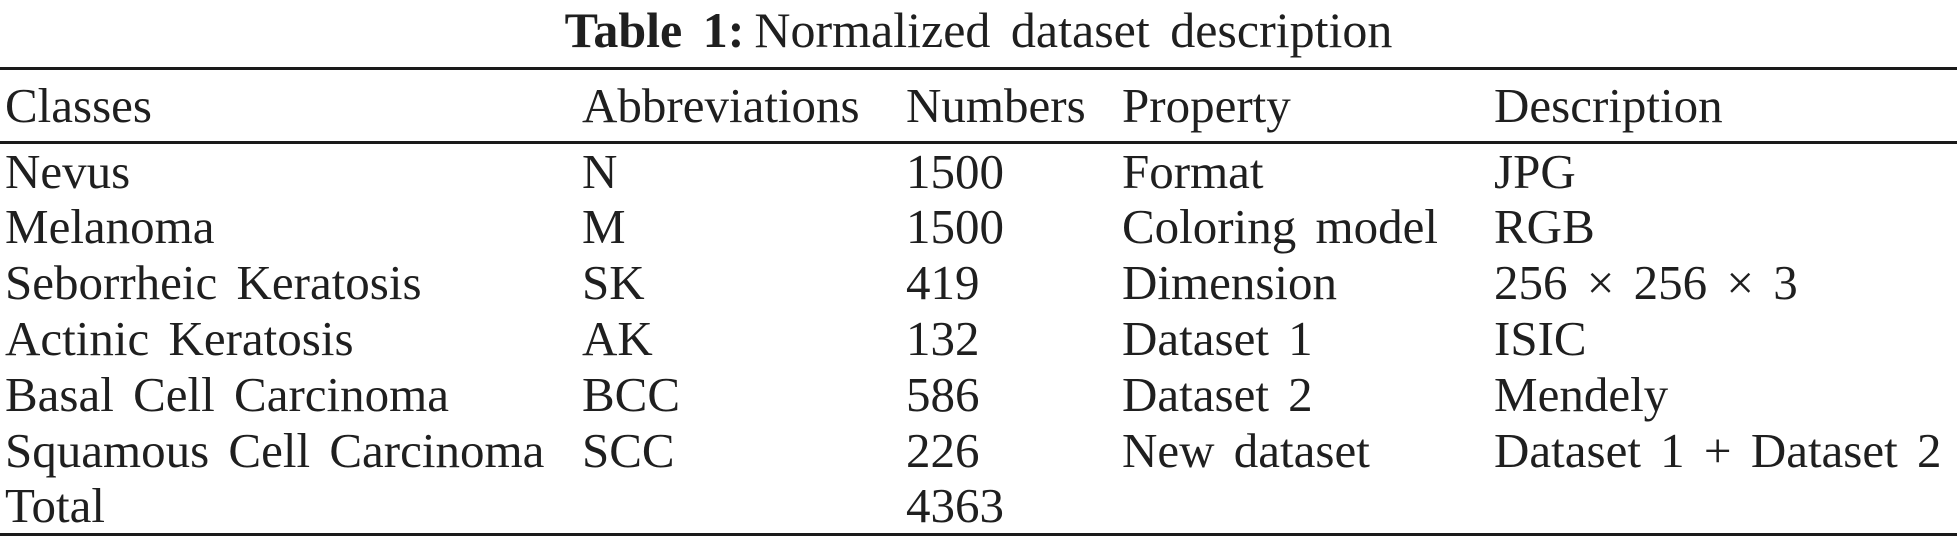 The width and height of the screenshot is (1957, 551). I want to click on cell-description: Mendely, so click(1581, 394).